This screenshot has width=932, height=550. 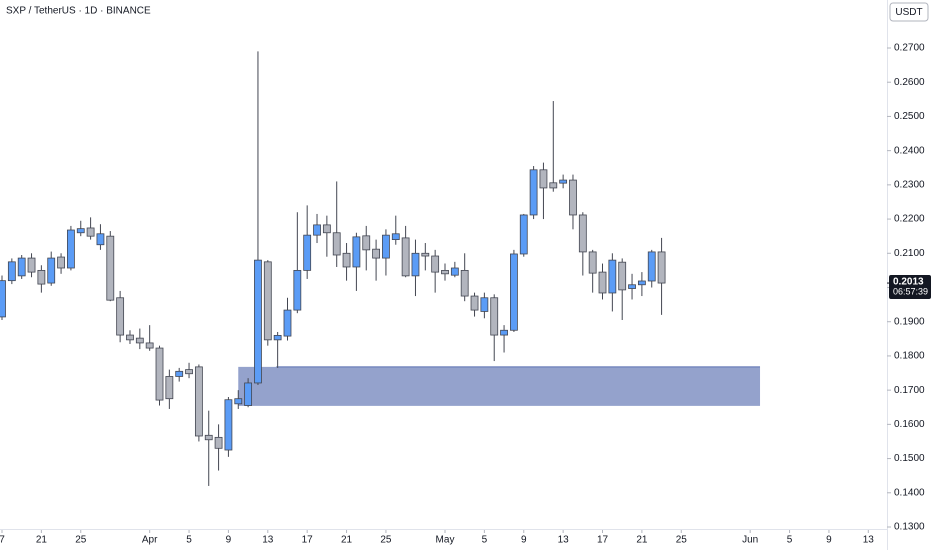 What do you see at coordinates (909, 458) in the screenshot?
I see `y-tick-label: 0.1500` at bounding box center [909, 458].